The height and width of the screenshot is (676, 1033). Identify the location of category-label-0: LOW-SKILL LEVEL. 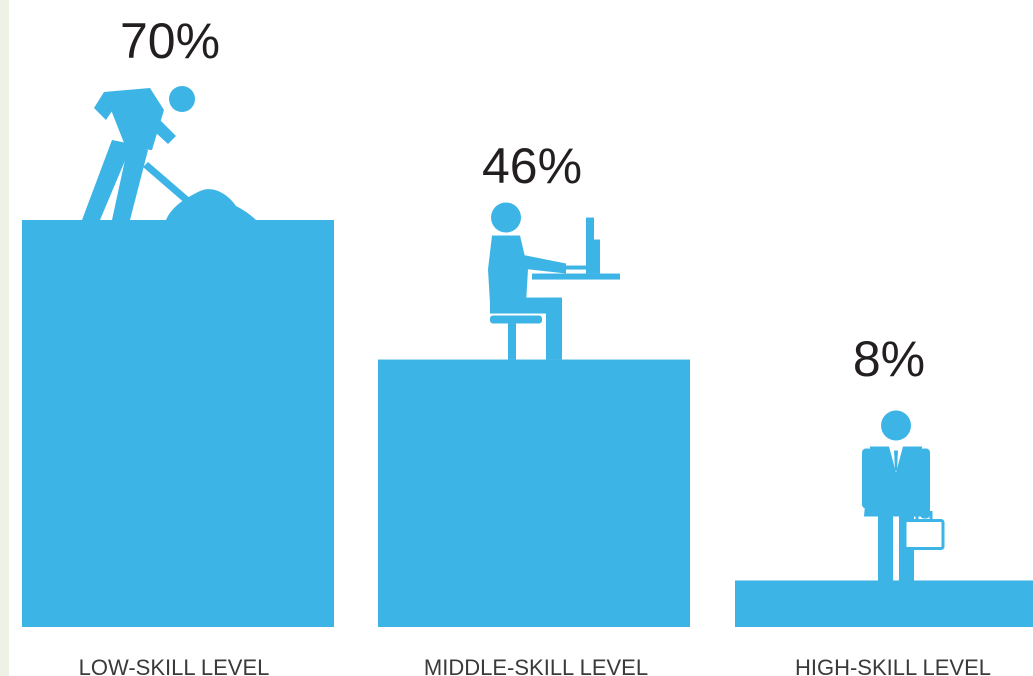
(174, 665).